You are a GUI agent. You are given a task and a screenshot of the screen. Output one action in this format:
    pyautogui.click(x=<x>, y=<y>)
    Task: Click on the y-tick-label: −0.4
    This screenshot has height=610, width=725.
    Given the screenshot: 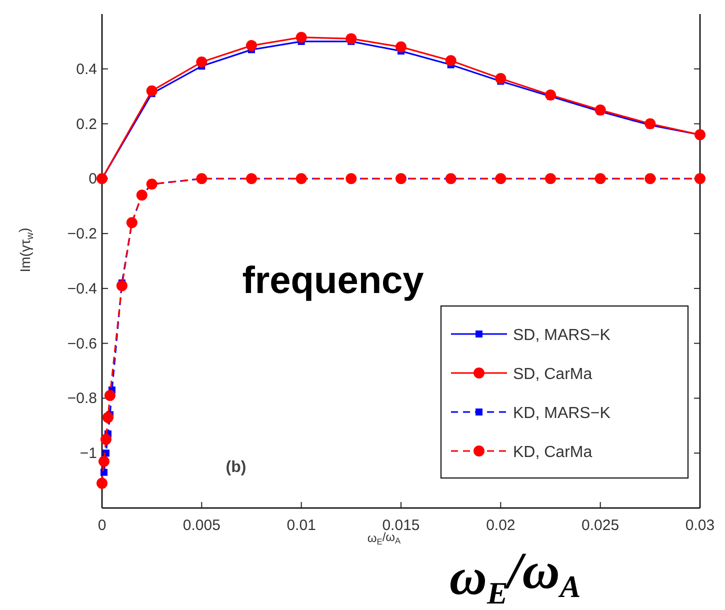 What is the action you would take?
    pyautogui.click(x=82, y=289)
    